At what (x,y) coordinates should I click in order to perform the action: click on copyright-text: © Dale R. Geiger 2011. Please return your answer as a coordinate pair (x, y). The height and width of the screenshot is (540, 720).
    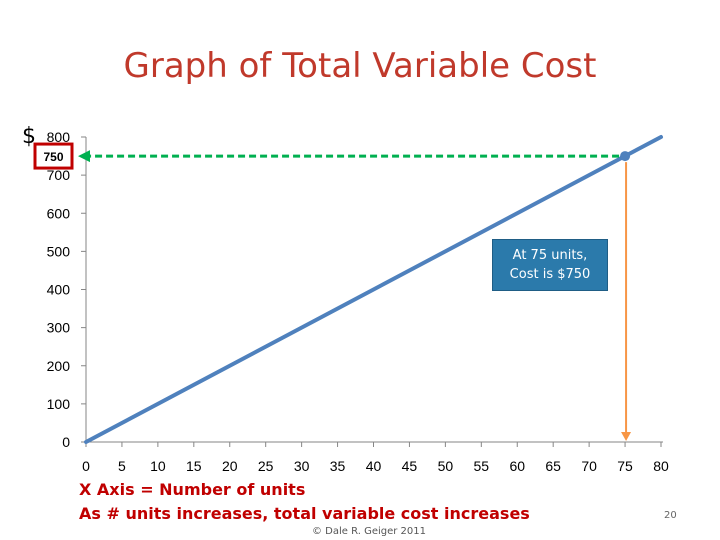
    Looking at the image, I should click on (369, 531).